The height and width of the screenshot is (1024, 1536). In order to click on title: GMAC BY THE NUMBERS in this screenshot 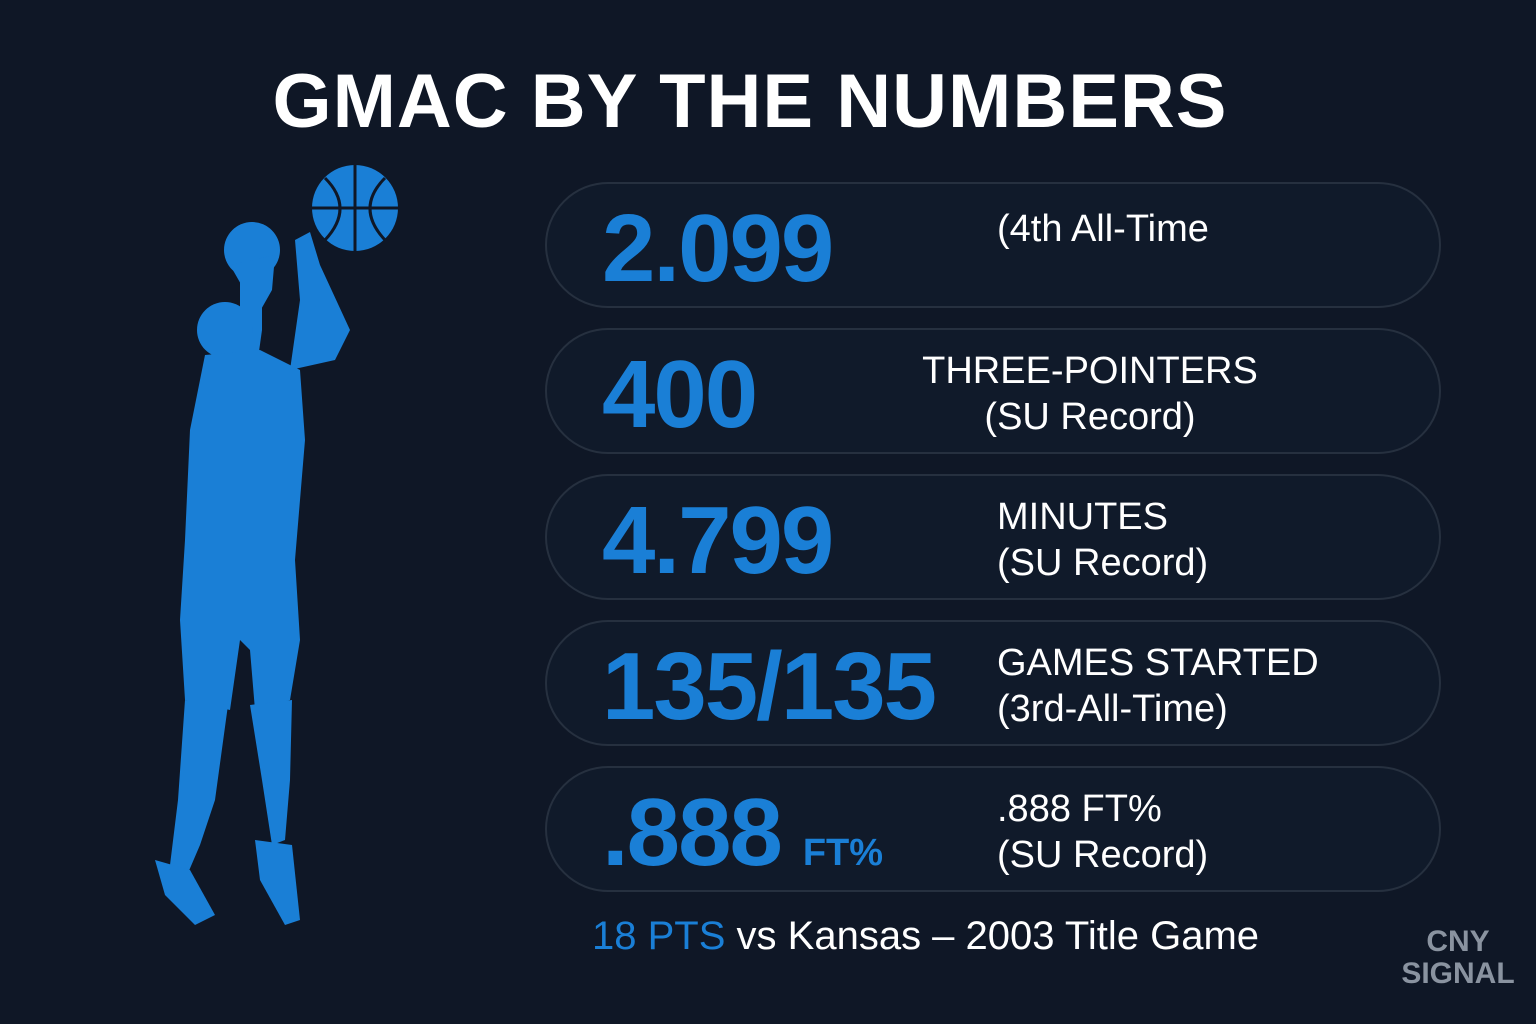, I will do `click(750, 101)`.